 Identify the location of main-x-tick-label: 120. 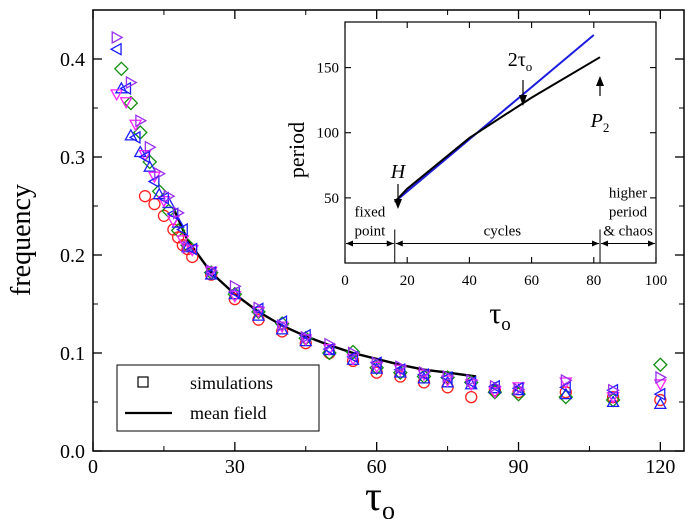
(660, 467).